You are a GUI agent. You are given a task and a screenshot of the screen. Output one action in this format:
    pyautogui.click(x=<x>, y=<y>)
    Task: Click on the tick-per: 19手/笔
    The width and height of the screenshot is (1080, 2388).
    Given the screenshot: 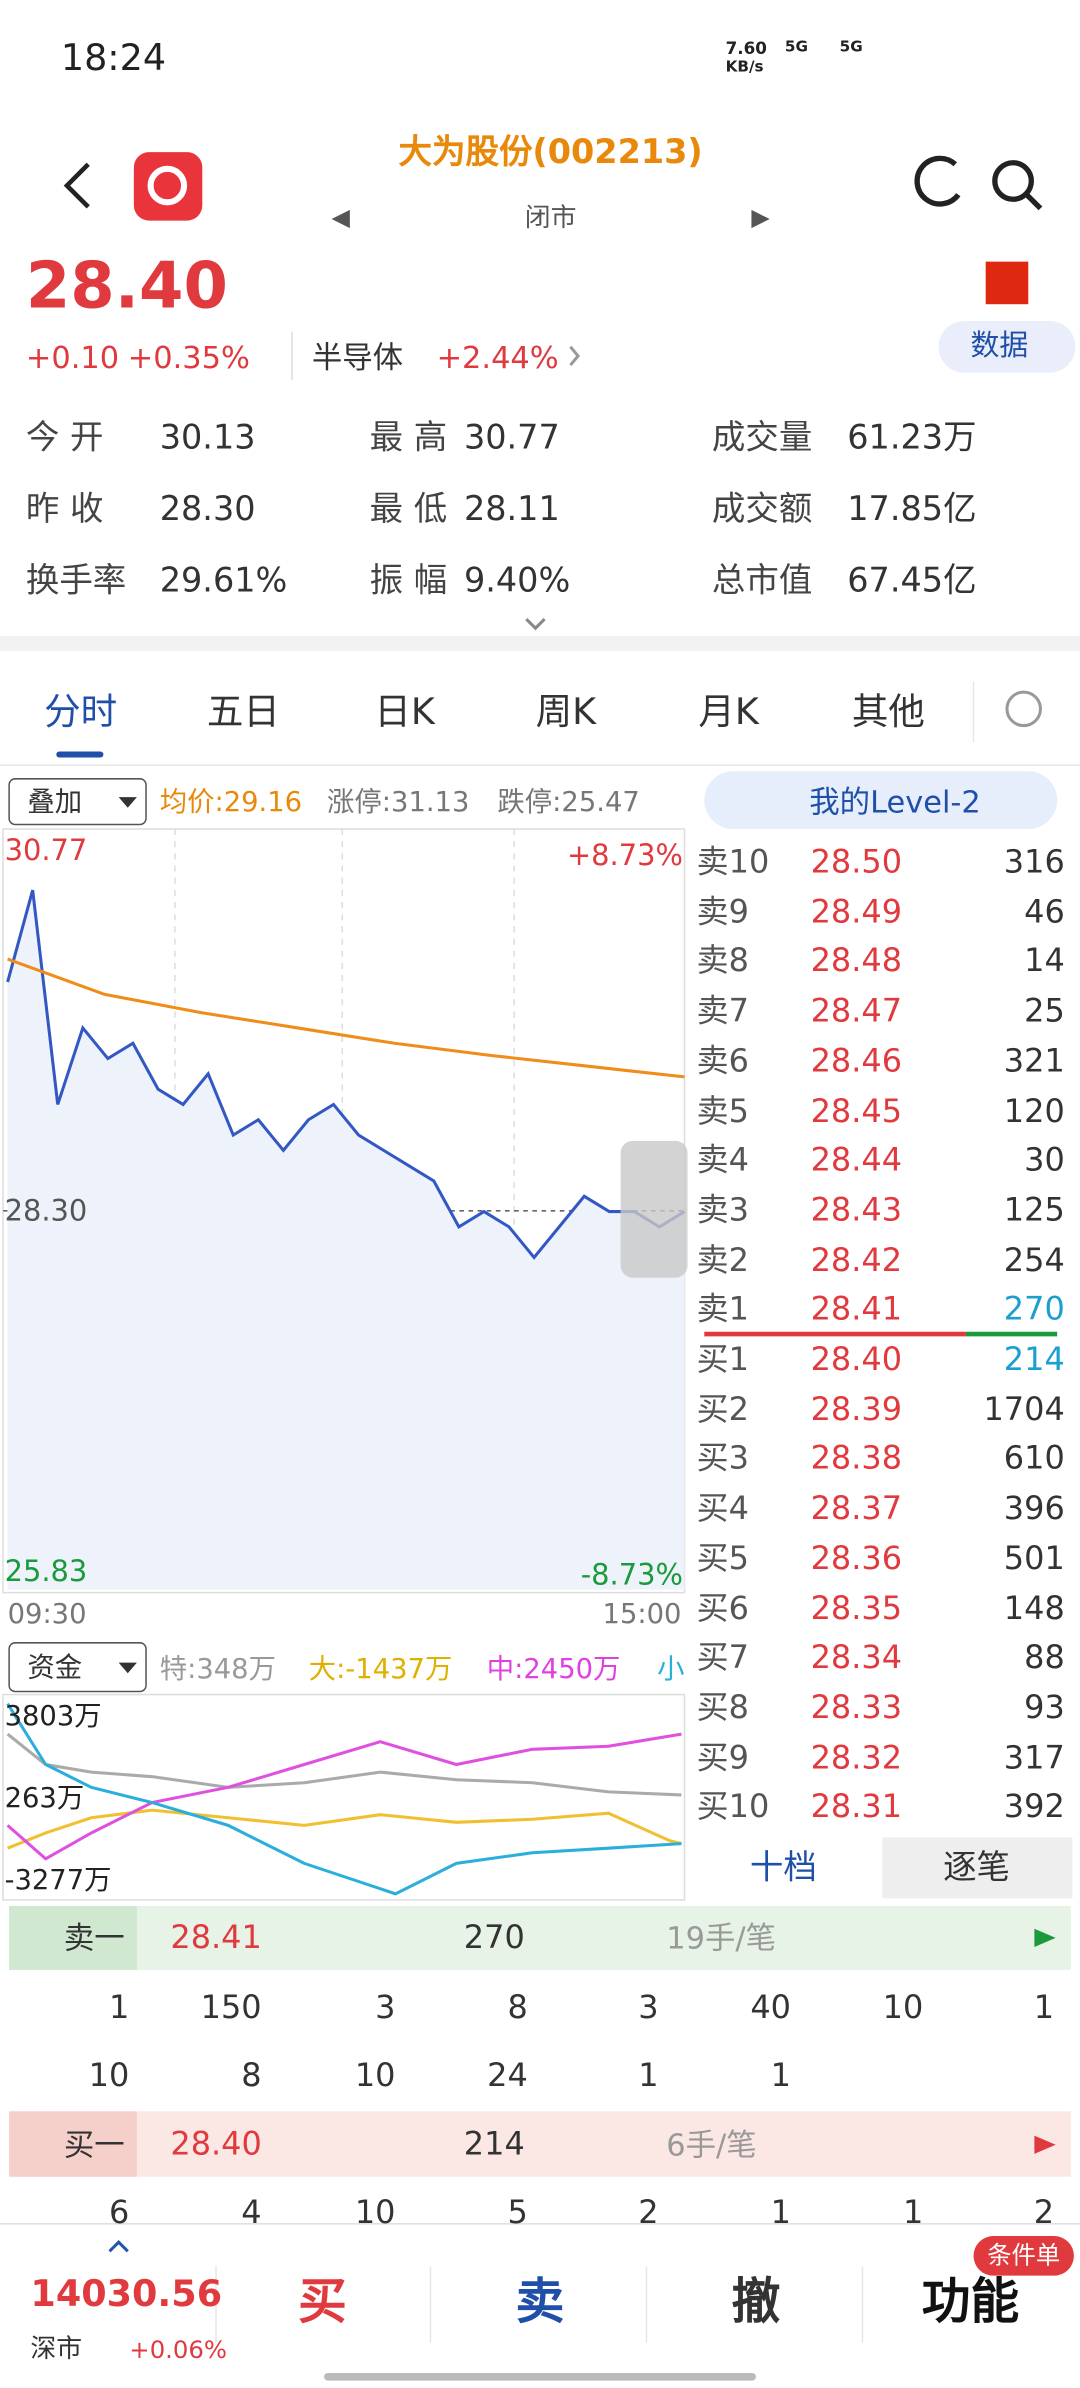 What is the action you would take?
    pyautogui.click(x=721, y=1938)
    